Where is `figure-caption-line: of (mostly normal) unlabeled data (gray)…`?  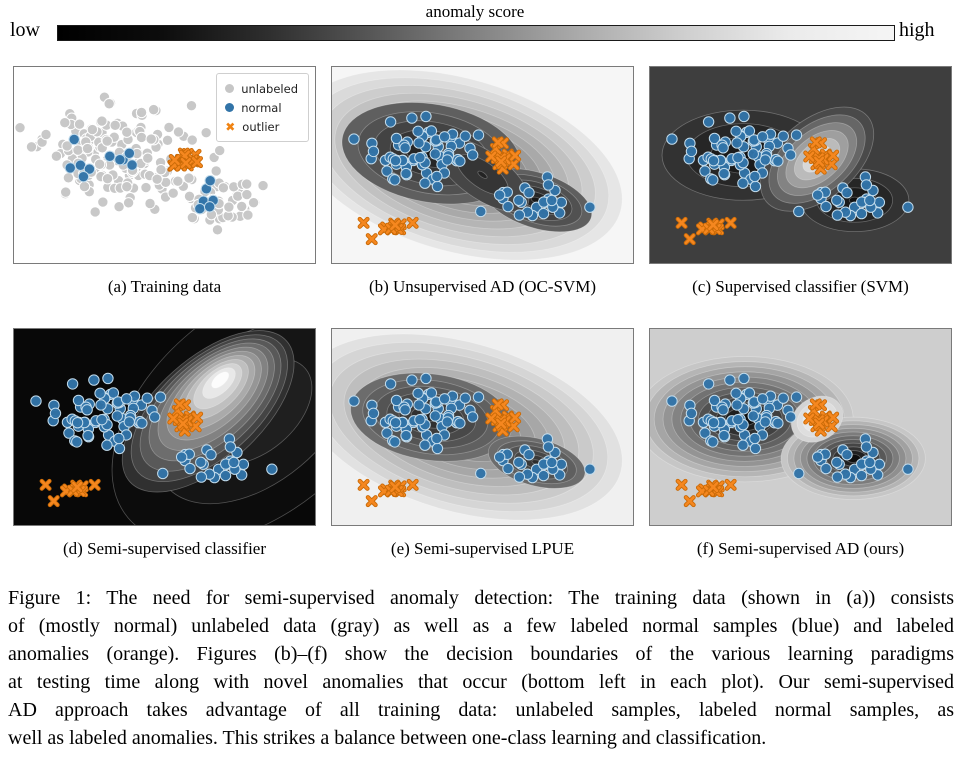
figure-caption-line: of (mostly normal) unlabeled data (gray)… is located at coordinates (481, 626).